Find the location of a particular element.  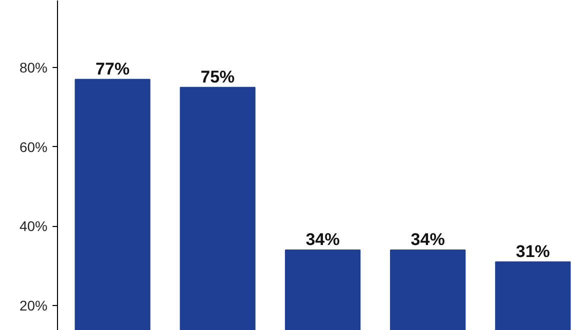

y-tick-label: 20% is located at coordinates (33, 306).